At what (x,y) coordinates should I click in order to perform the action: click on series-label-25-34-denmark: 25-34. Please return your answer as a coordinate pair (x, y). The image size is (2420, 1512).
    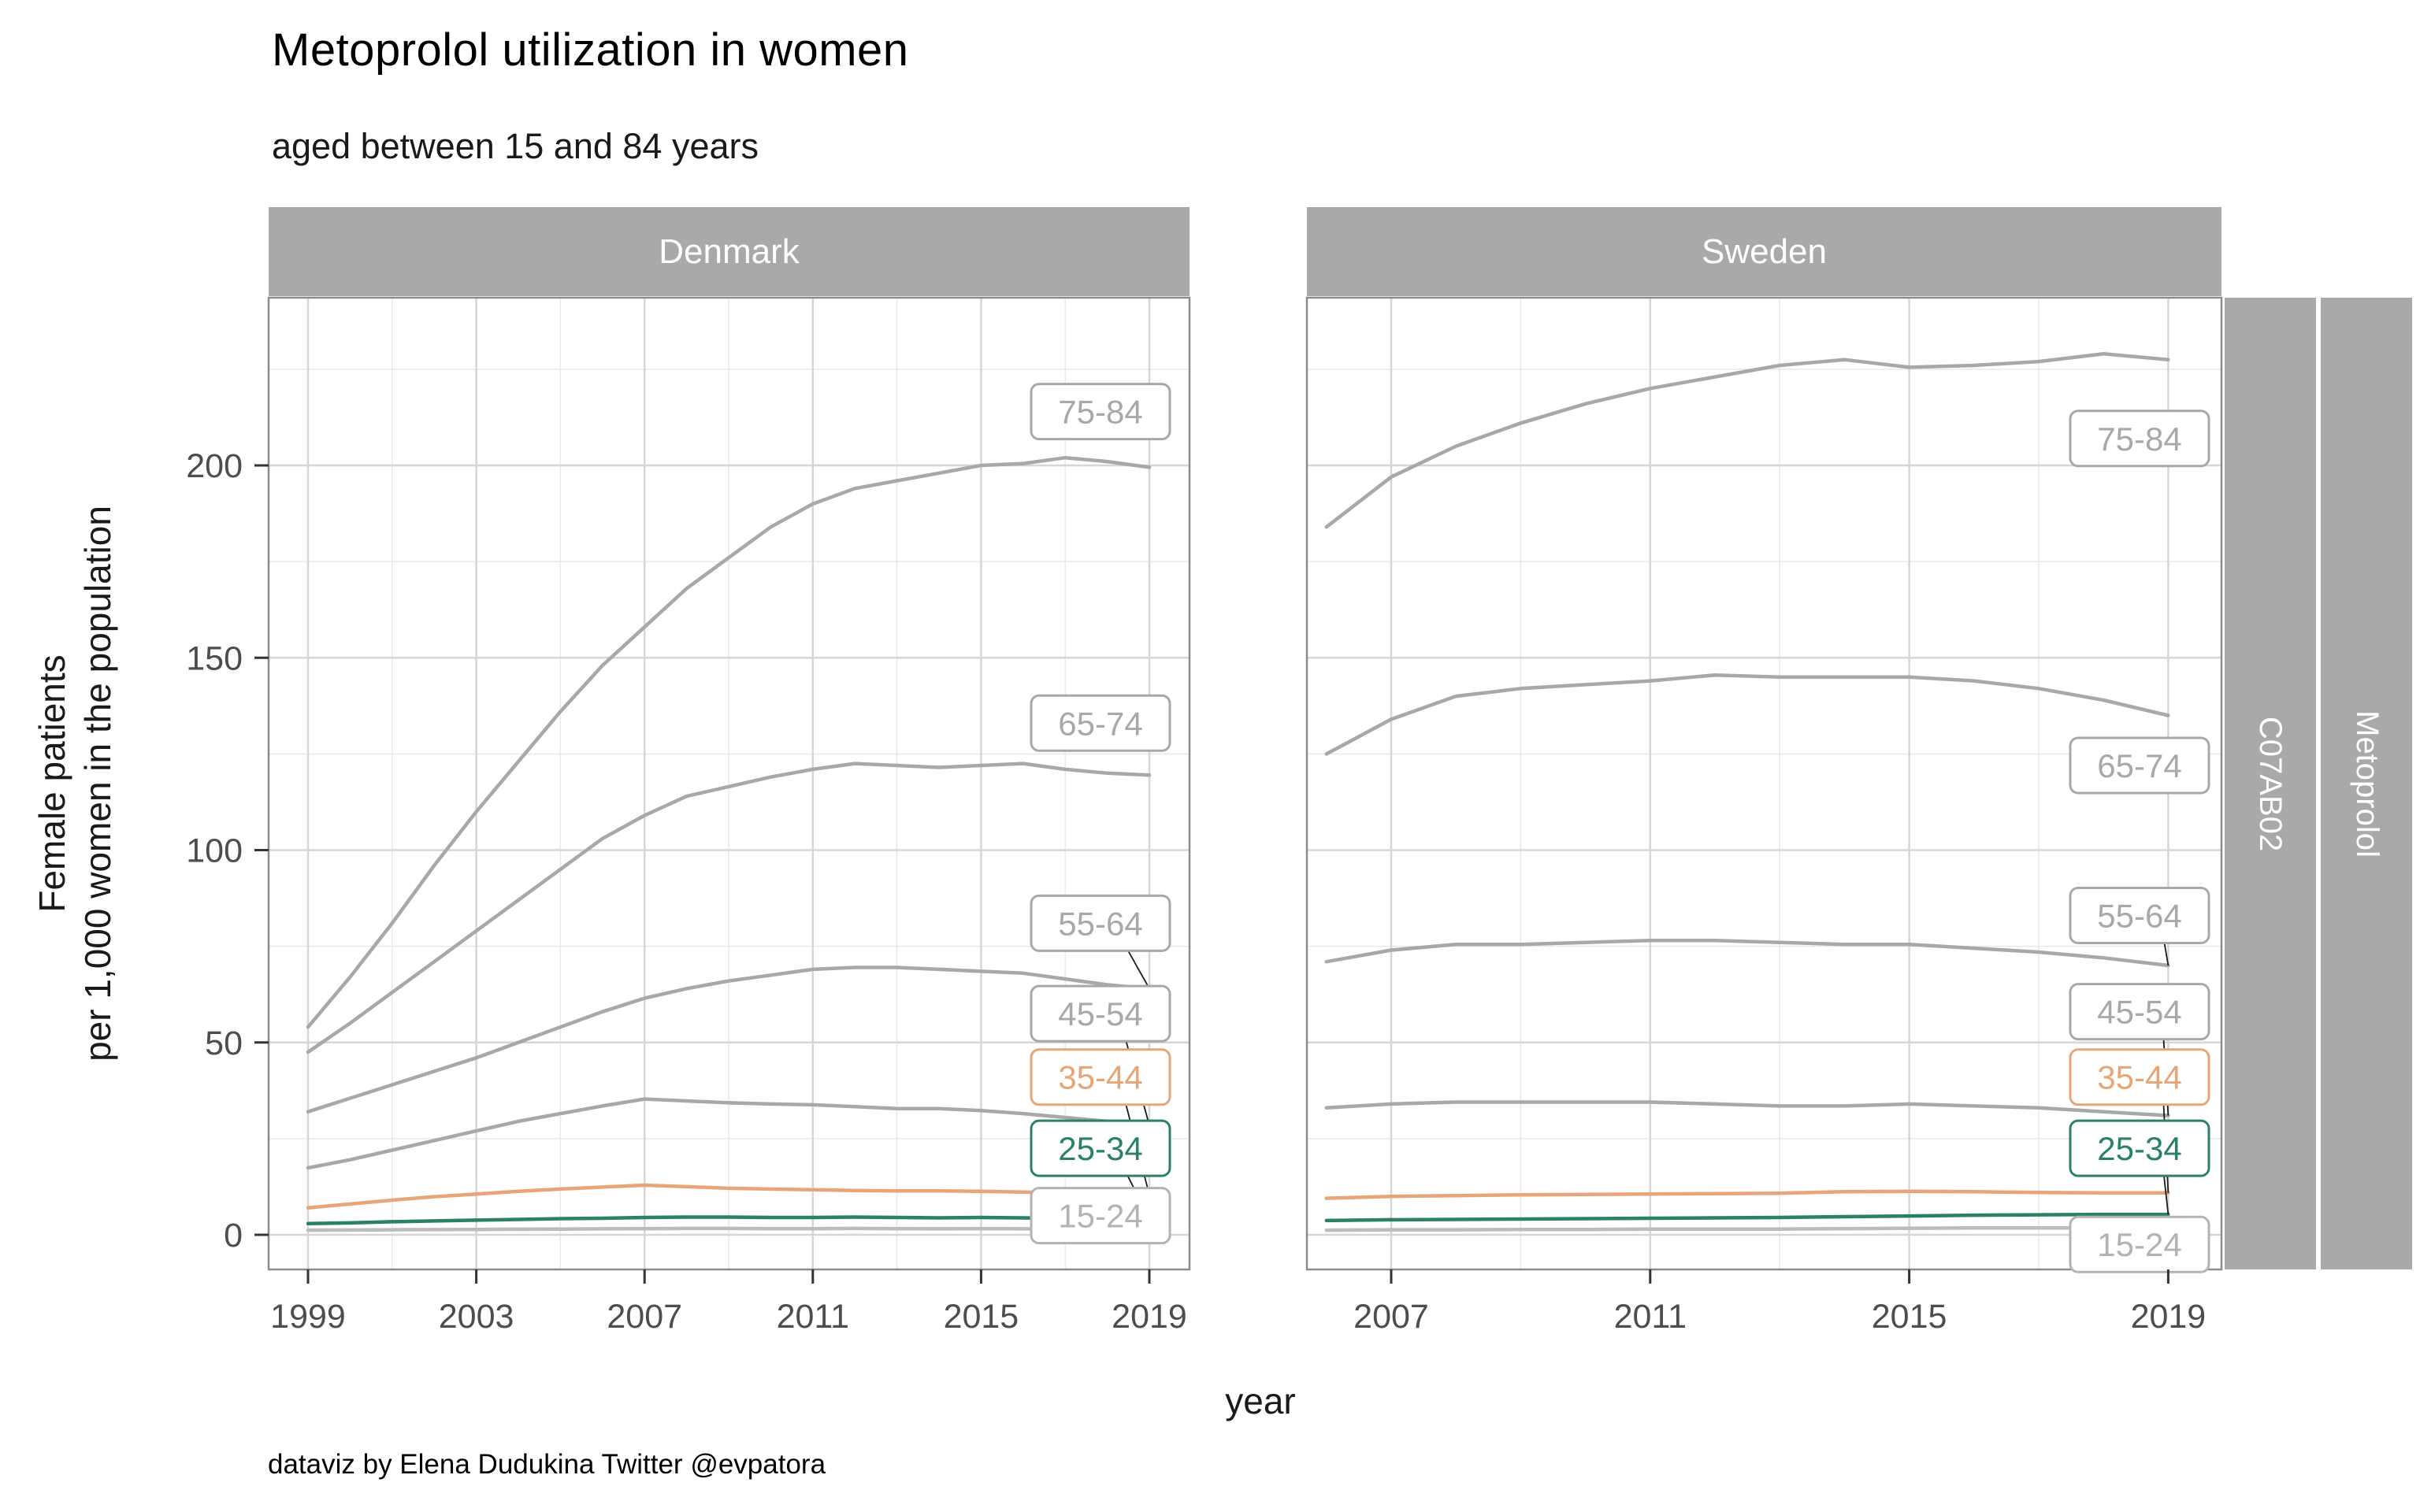
    Looking at the image, I should click on (1100, 1148).